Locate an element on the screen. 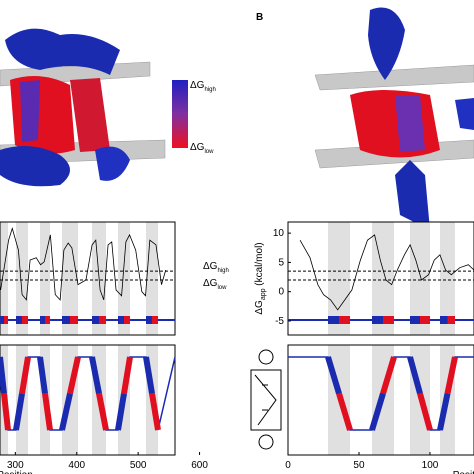 The height and width of the screenshot is (474, 474). x-axis-label: Position is located at coordinates (16, 472).